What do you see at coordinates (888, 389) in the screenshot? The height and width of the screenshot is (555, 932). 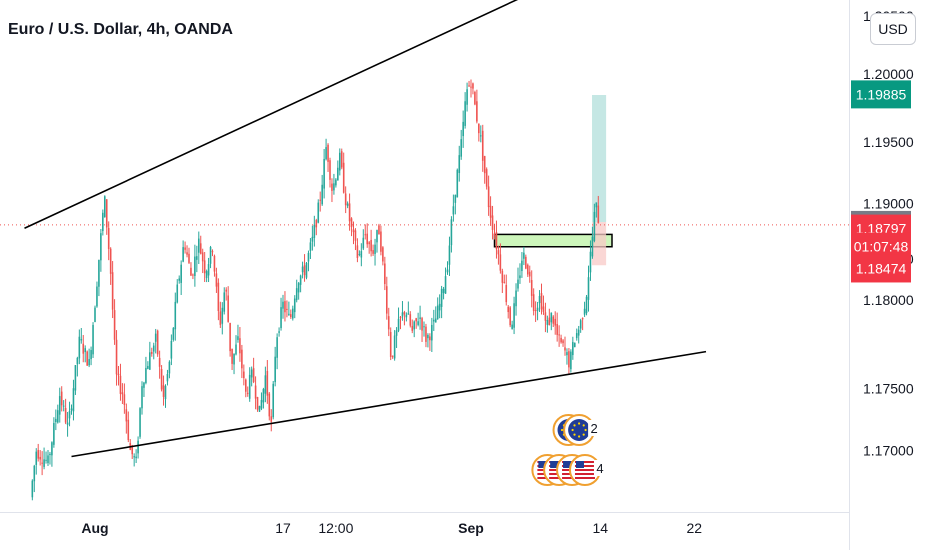 I see `price-tick-label: 1.17500` at bounding box center [888, 389].